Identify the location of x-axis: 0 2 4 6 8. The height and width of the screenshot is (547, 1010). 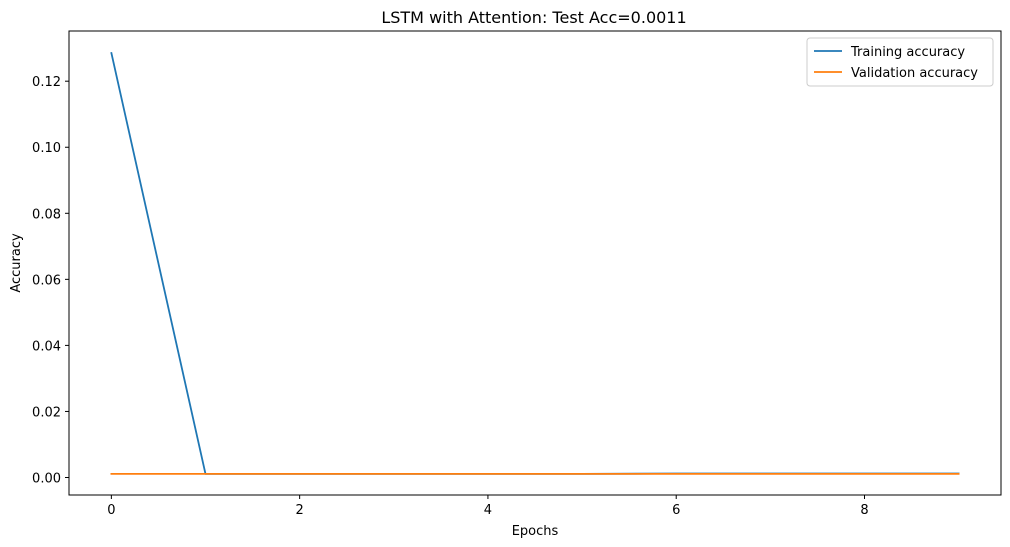
(488, 506).